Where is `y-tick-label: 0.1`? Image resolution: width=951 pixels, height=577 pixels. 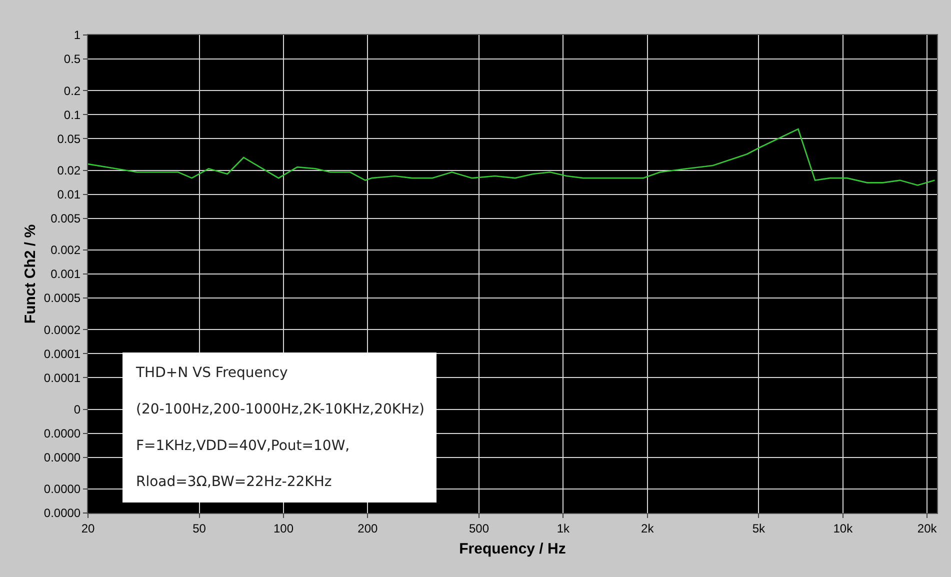
y-tick-label: 0.1 is located at coordinates (72, 115).